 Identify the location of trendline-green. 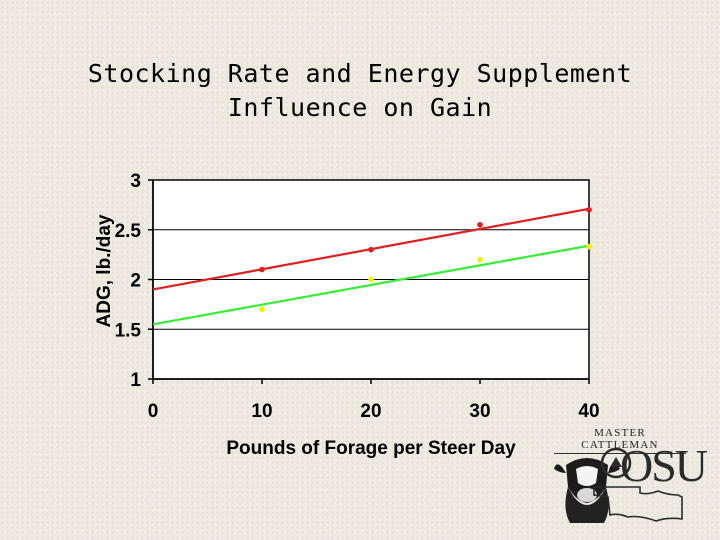
(371, 285).